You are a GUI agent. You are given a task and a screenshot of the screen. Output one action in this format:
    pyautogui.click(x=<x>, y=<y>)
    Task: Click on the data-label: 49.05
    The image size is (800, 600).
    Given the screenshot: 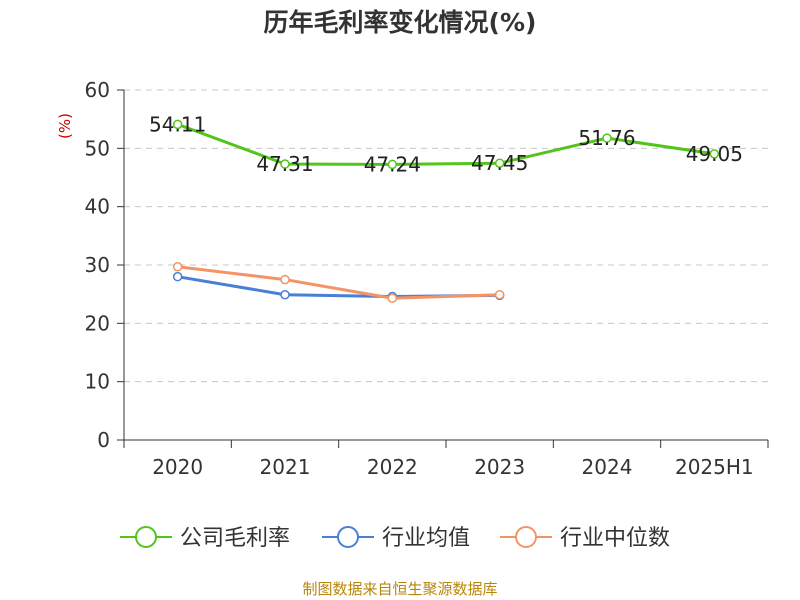 What is the action you would take?
    pyautogui.click(x=714, y=154)
    